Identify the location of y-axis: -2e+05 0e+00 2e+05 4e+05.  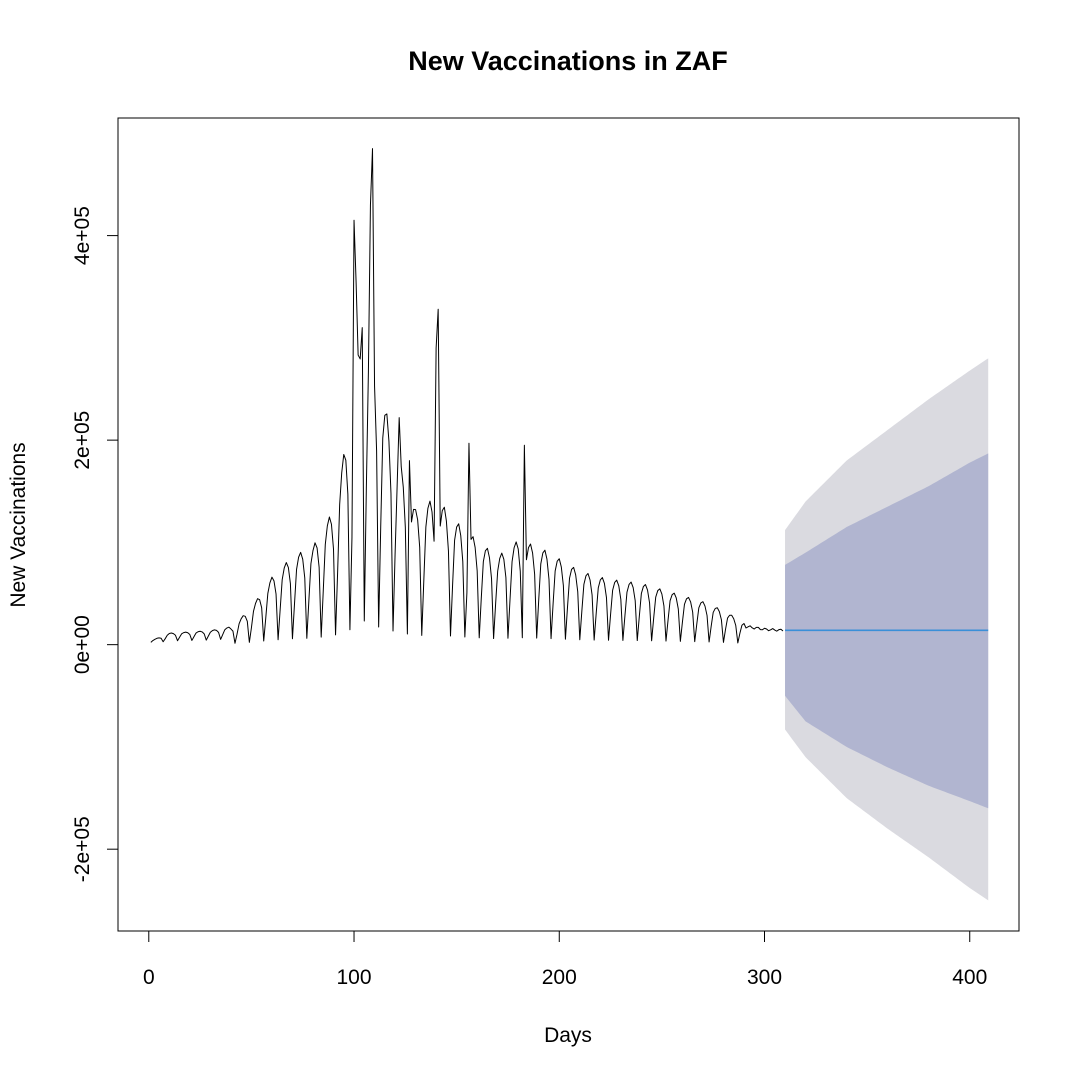
(95, 544).